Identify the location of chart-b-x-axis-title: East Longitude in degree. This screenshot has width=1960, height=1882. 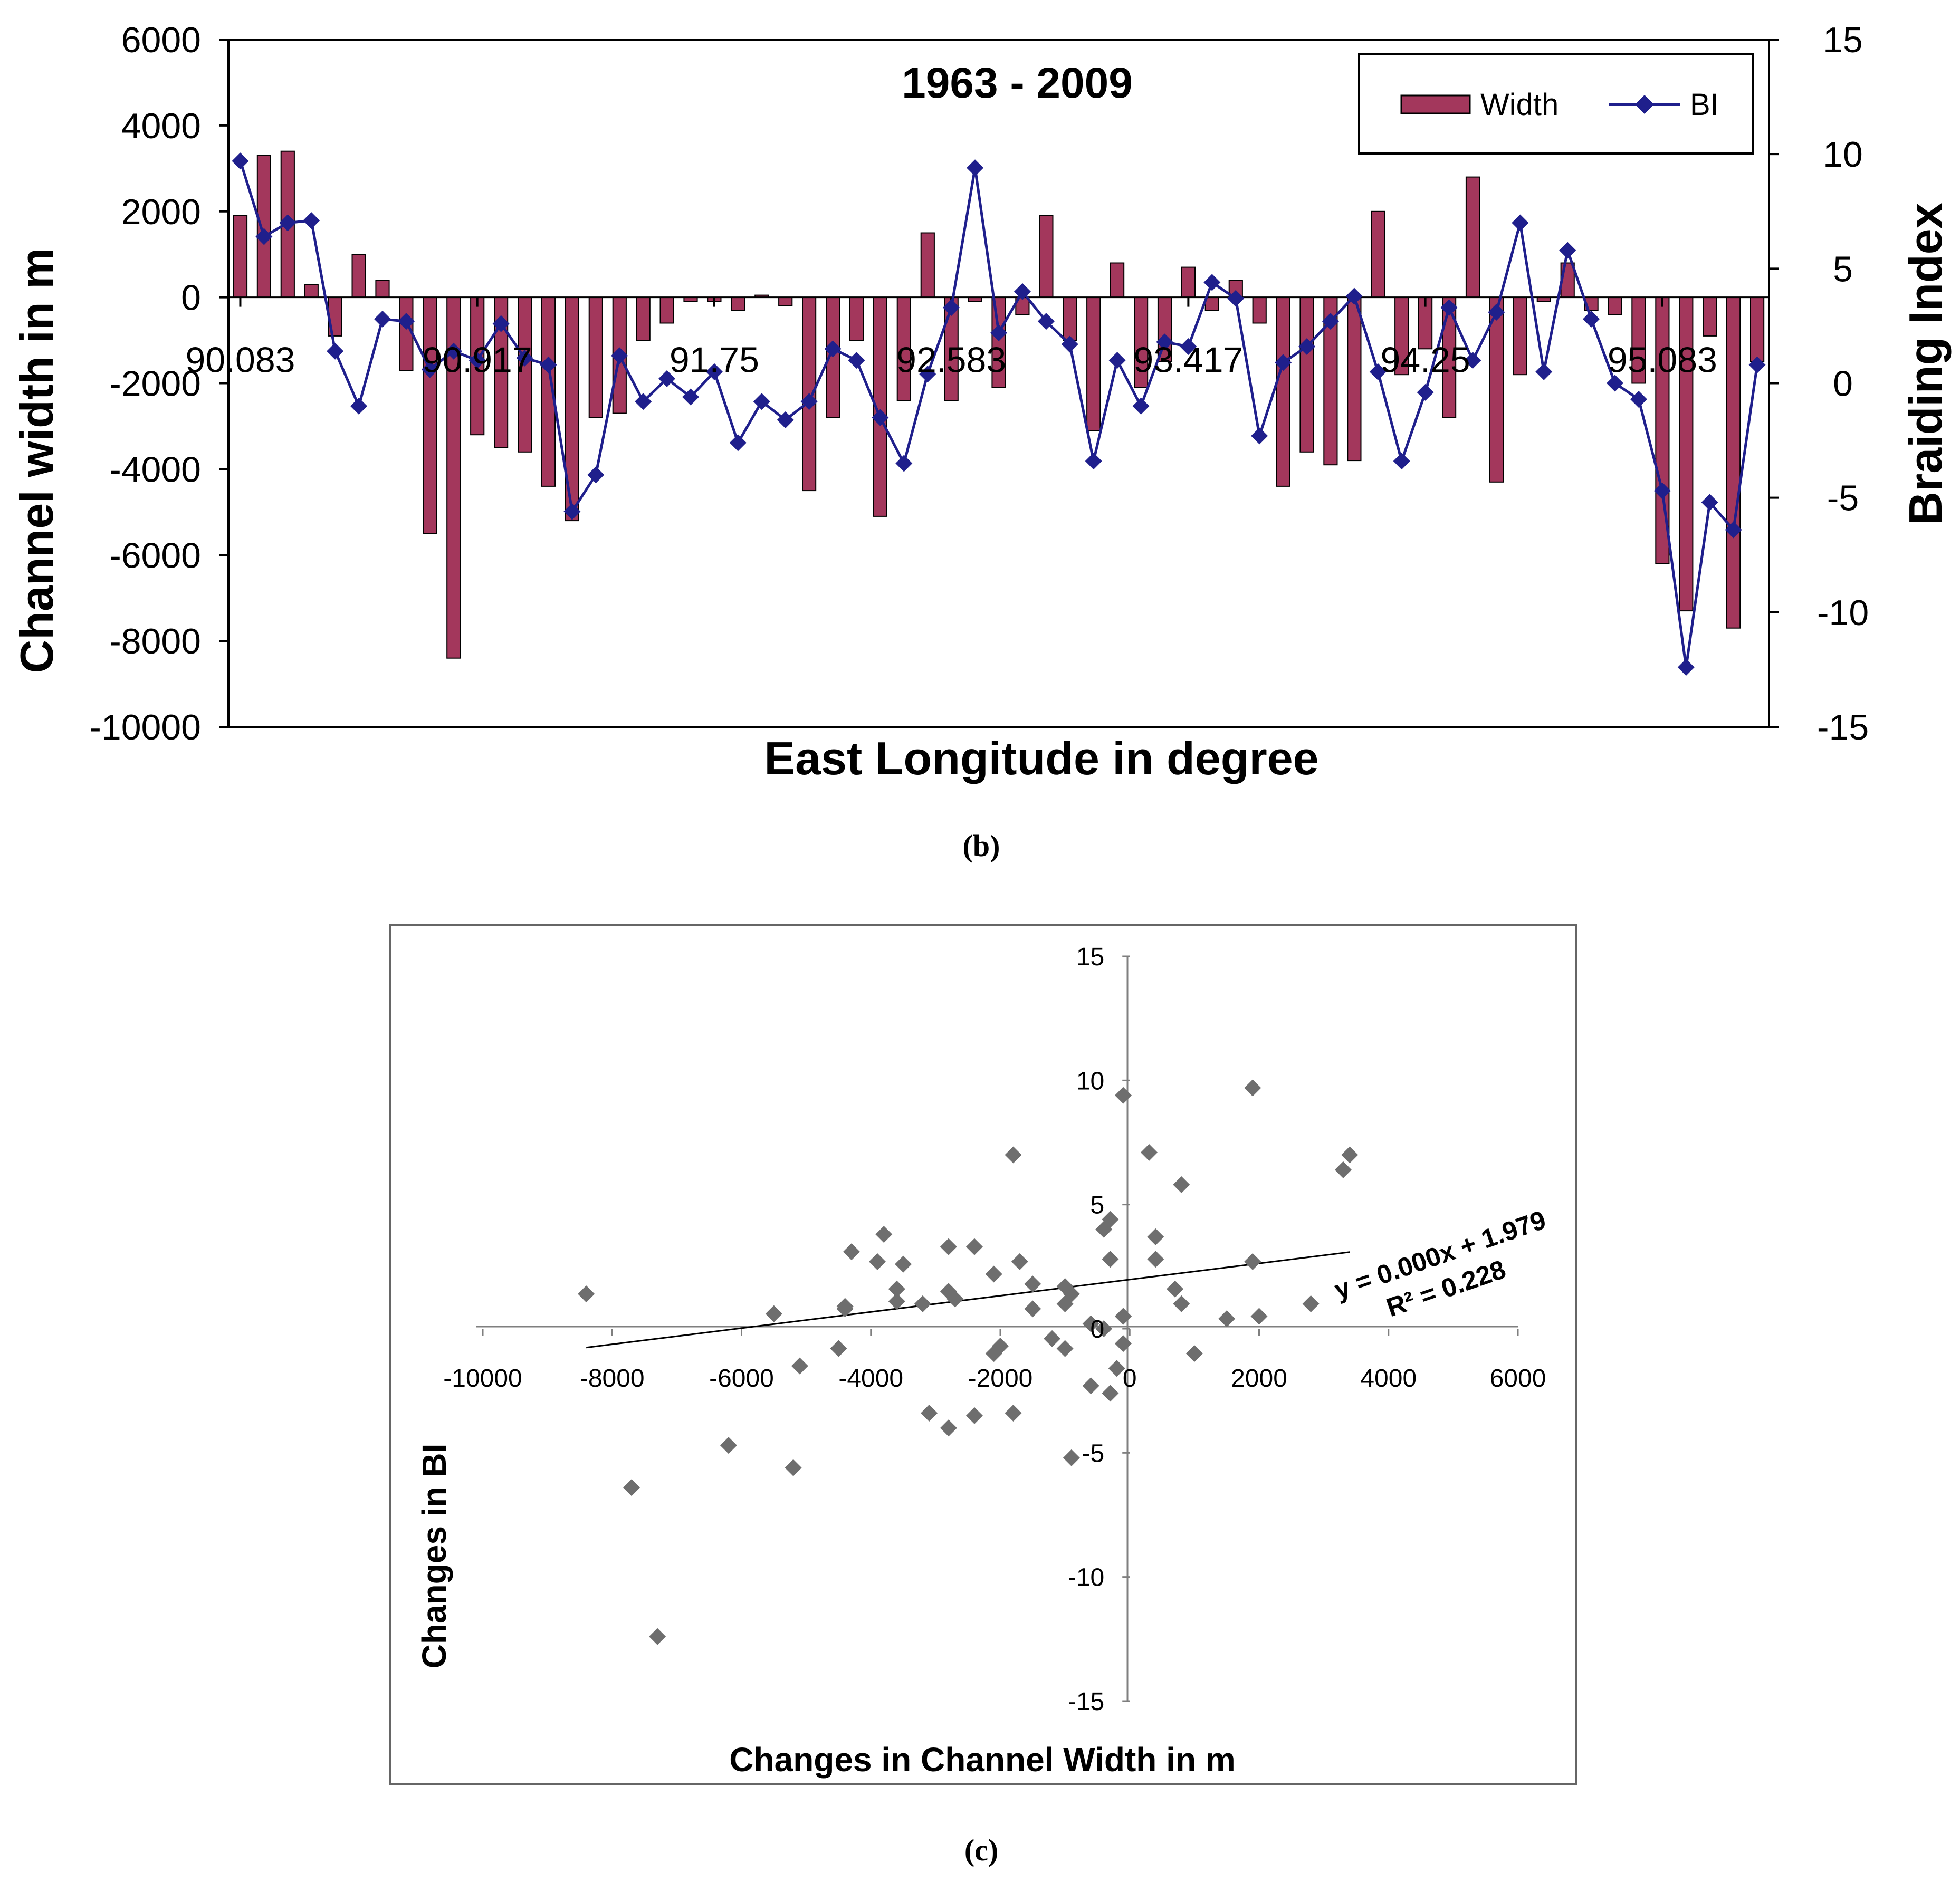
(1041, 758).